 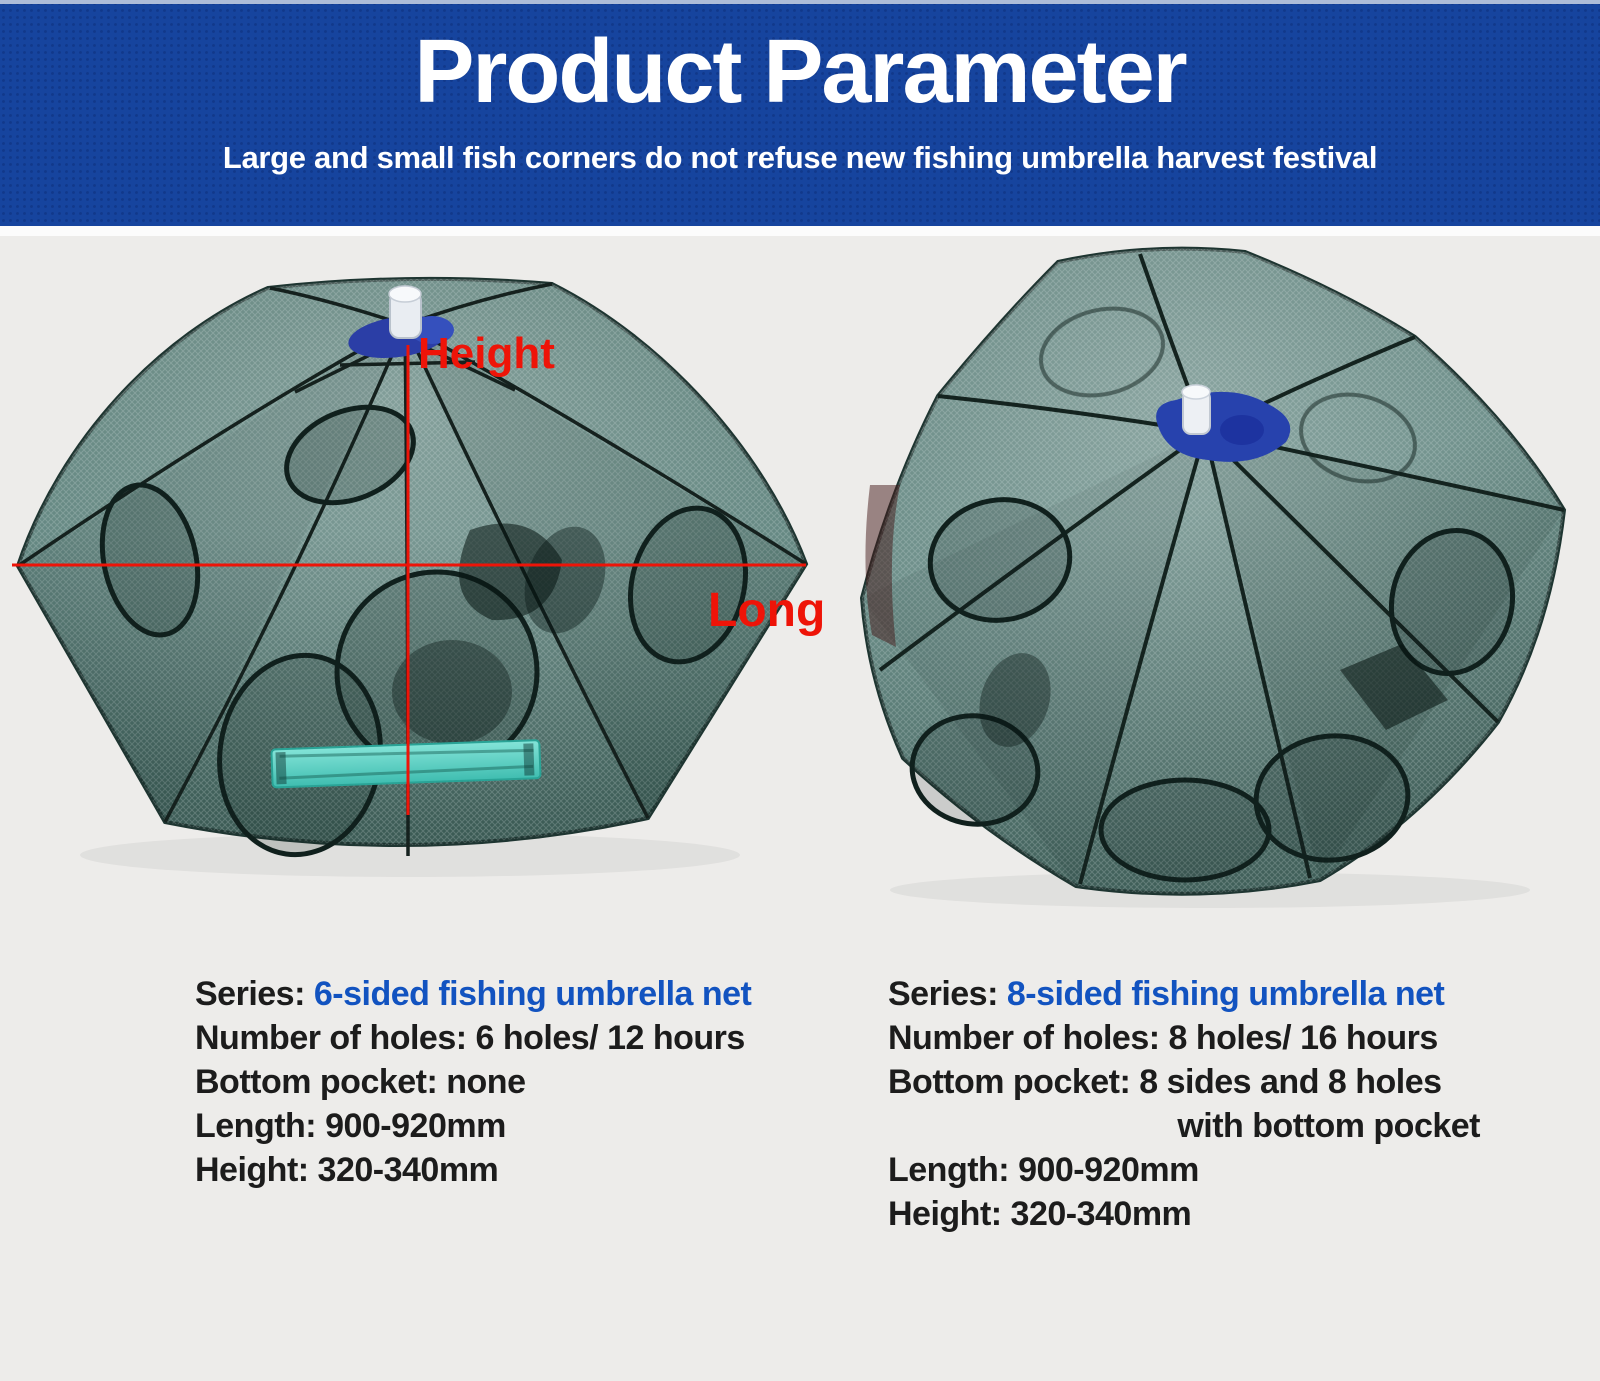 I want to click on spec-series: Series: 8-sided fishing umbrella net, so click(x=1184, y=994).